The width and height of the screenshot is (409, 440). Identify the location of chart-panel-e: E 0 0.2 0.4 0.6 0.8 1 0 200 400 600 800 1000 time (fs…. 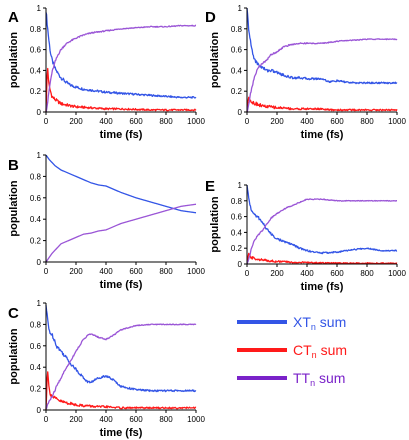
(305, 235).